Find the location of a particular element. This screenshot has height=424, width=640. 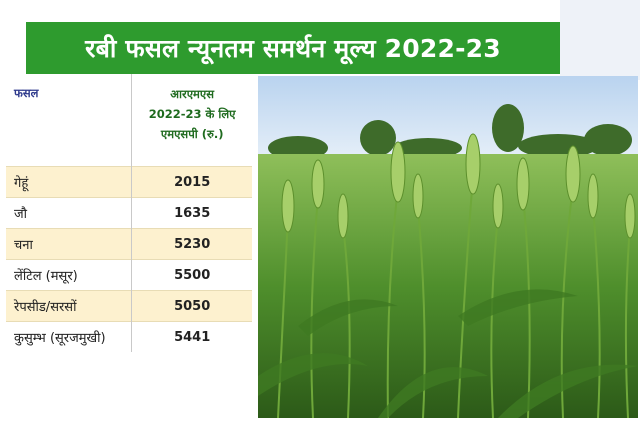

msp-value: 2015 is located at coordinates (191, 182).